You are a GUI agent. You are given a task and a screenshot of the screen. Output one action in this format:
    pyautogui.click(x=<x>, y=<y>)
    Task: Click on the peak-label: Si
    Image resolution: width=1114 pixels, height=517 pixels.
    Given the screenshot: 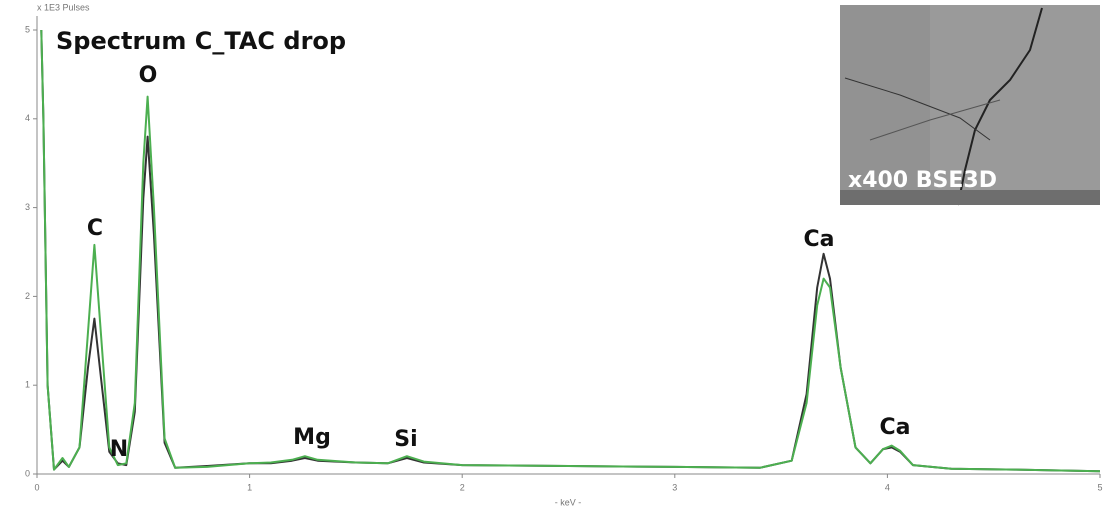 What is the action you would take?
    pyautogui.click(x=405, y=439)
    